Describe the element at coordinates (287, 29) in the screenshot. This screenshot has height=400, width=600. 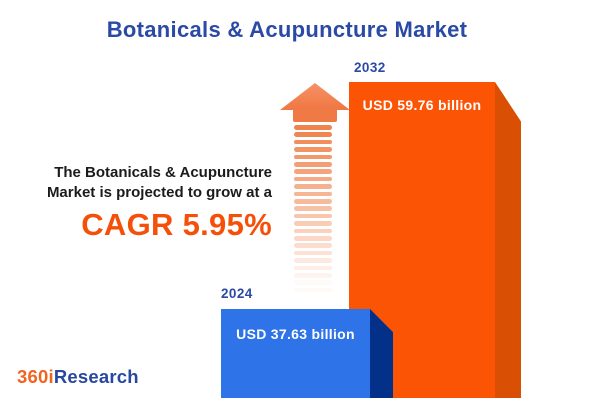
I see `page-title: Botanicals & Acupuncture Market` at that location.